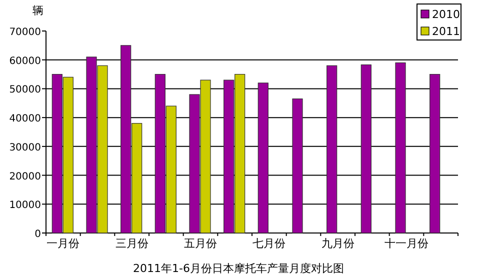 Image resolution: width=477 pixels, height=280 pixels. What do you see at coordinates (25, 90) in the screenshot?
I see `y-tick-label: 50000` at bounding box center [25, 90].